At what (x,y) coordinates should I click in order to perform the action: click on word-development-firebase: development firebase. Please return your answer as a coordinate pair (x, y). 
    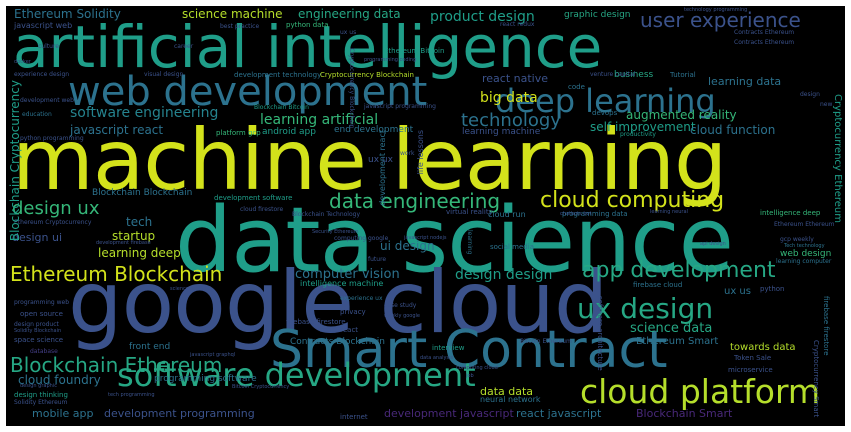
    Looking at the image, I should click on (123, 243).